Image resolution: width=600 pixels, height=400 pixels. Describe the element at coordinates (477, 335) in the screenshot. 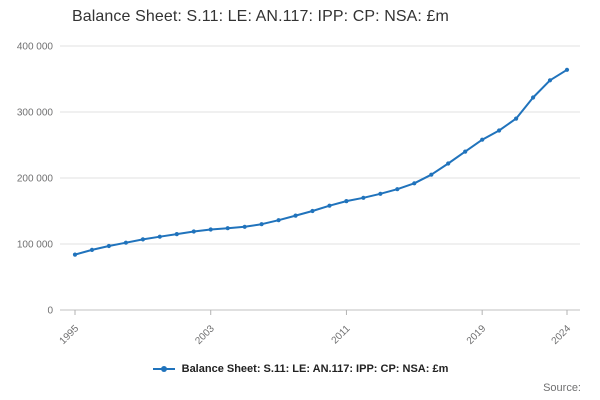

I see `x-tick-label: 2019` at that location.